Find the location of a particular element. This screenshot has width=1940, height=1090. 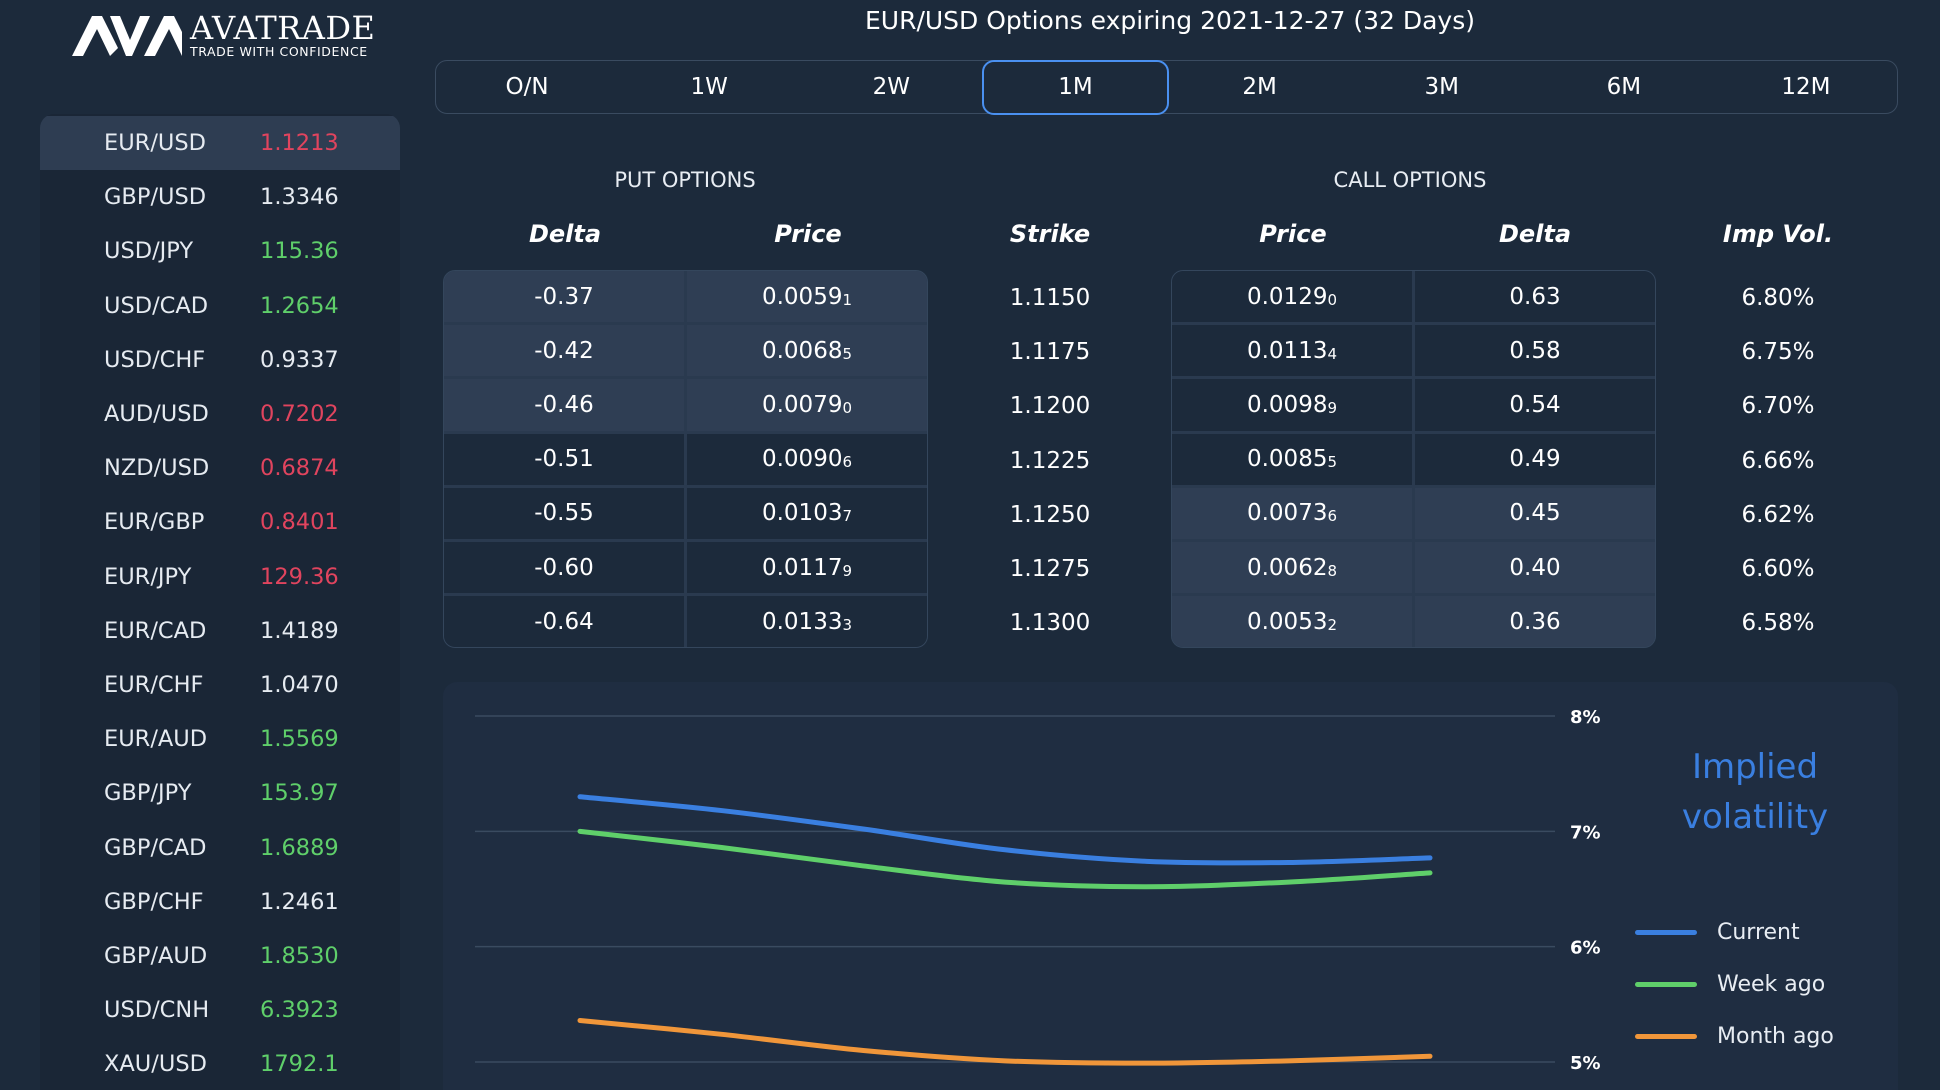

imp-vol-cell: 6.75% is located at coordinates (1778, 352).